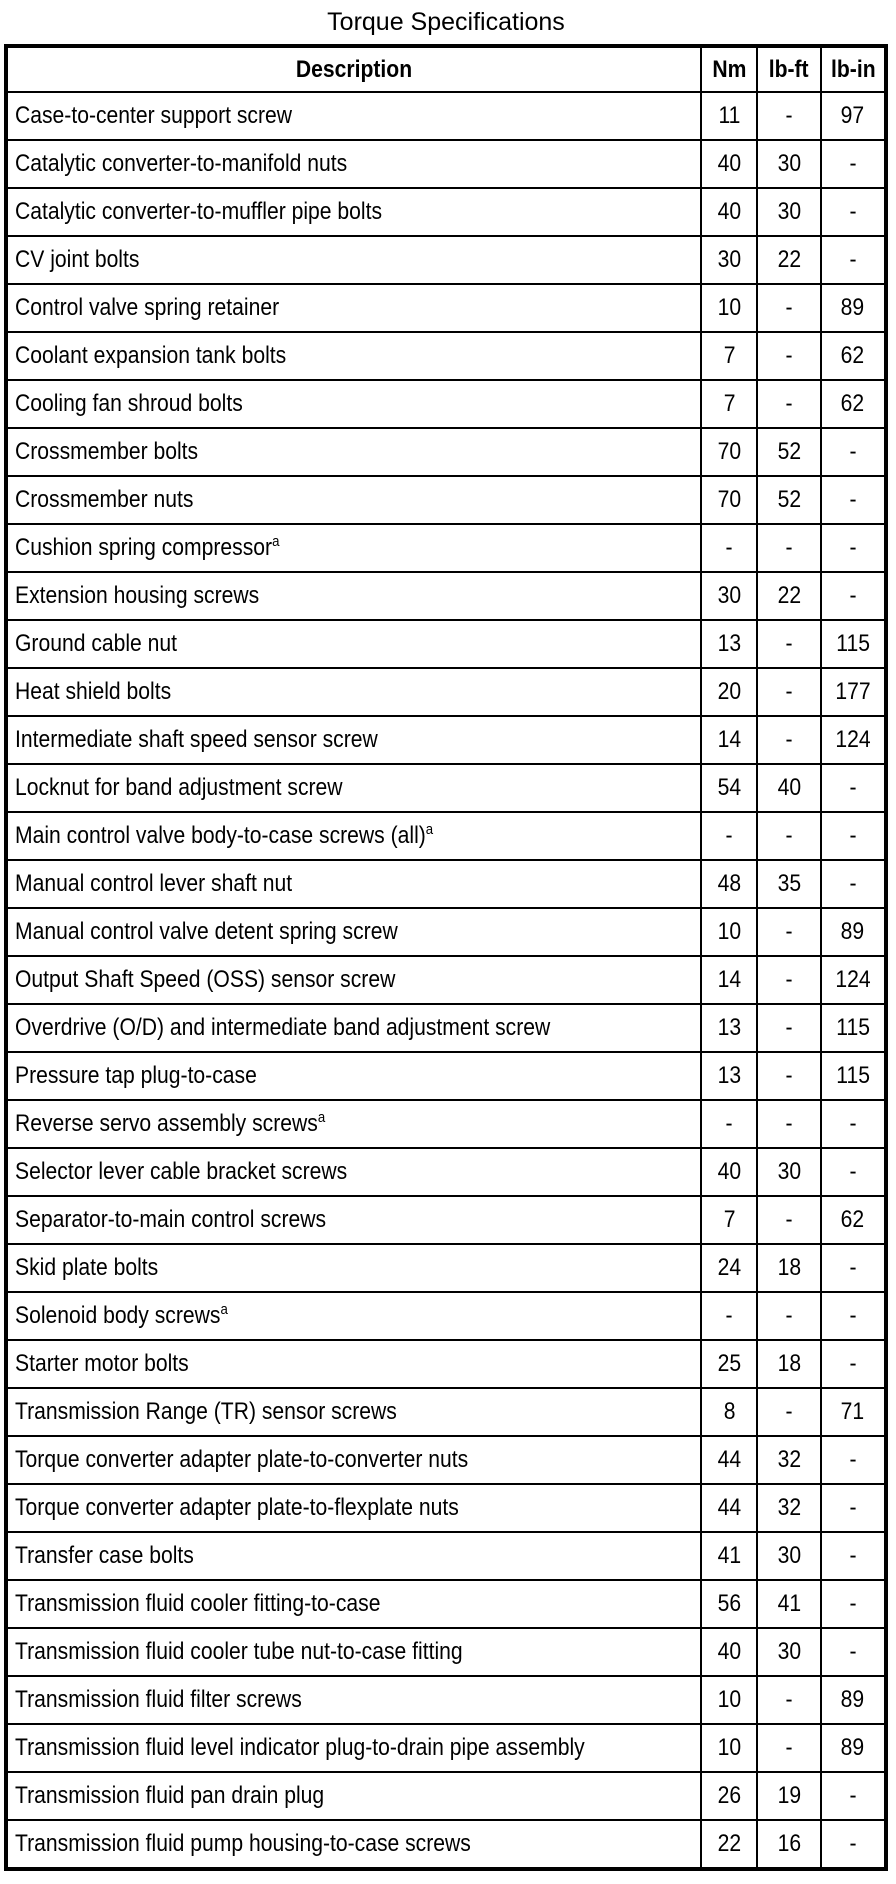  I want to click on row-nm-value: -, so click(729, 1123).